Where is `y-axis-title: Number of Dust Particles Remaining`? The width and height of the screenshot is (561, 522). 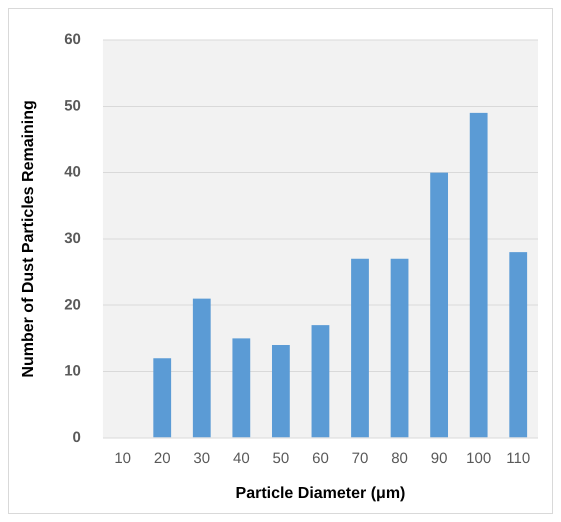 y-axis-title: Number of Dust Particles Remaining is located at coordinates (29, 239).